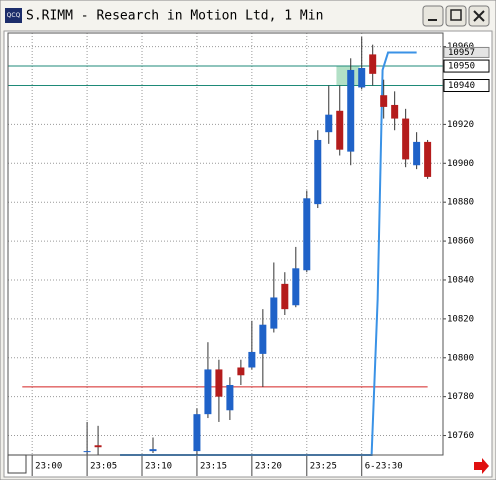  I want to click on indicator-label: 10957, so click(461, 53).